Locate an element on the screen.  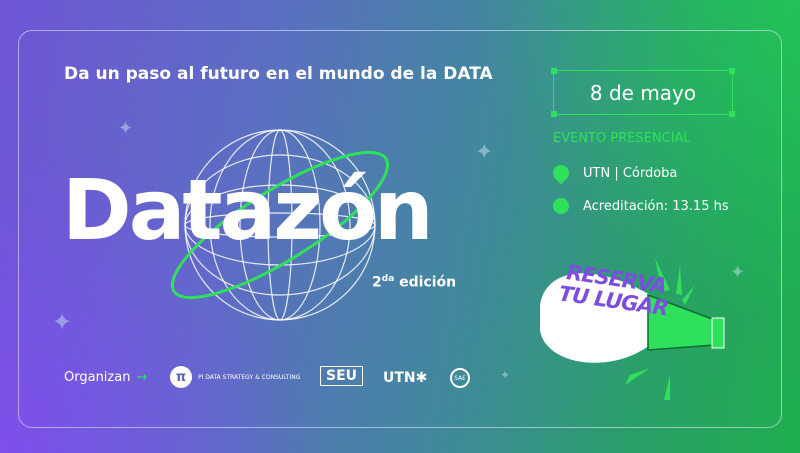
edition-label: 2da edición is located at coordinates (414, 282).